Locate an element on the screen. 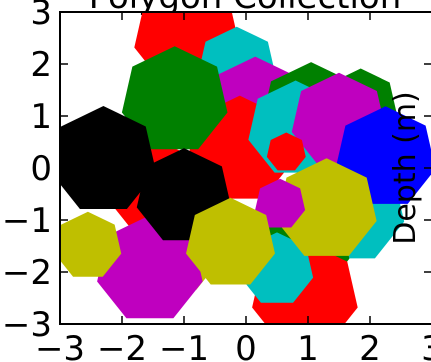 This screenshot has height=362, width=431. x-tick-label: −3 is located at coordinates (60, 345).